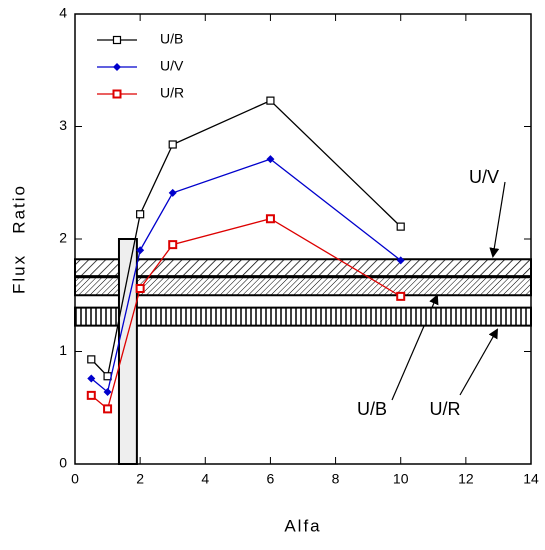 This screenshot has width=545, height=550. What do you see at coordinates (140, 479) in the screenshot?
I see `x-tick-label: 2` at bounding box center [140, 479].